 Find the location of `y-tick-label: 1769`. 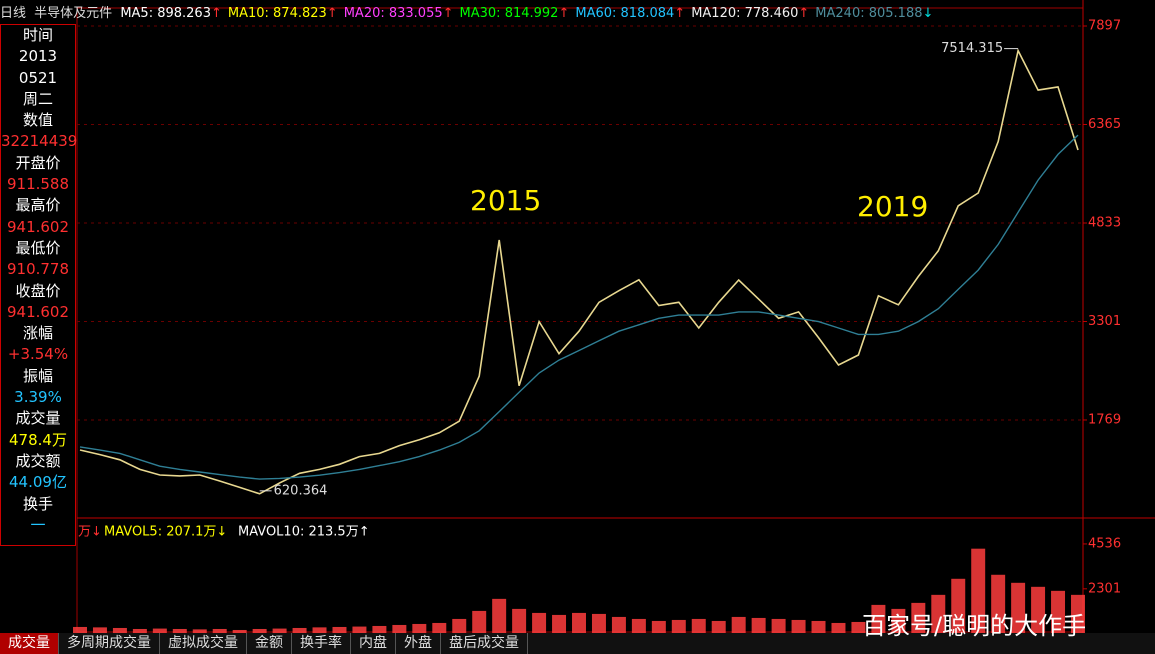

y-tick-label: 1769 is located at coordinates (1104, 419).